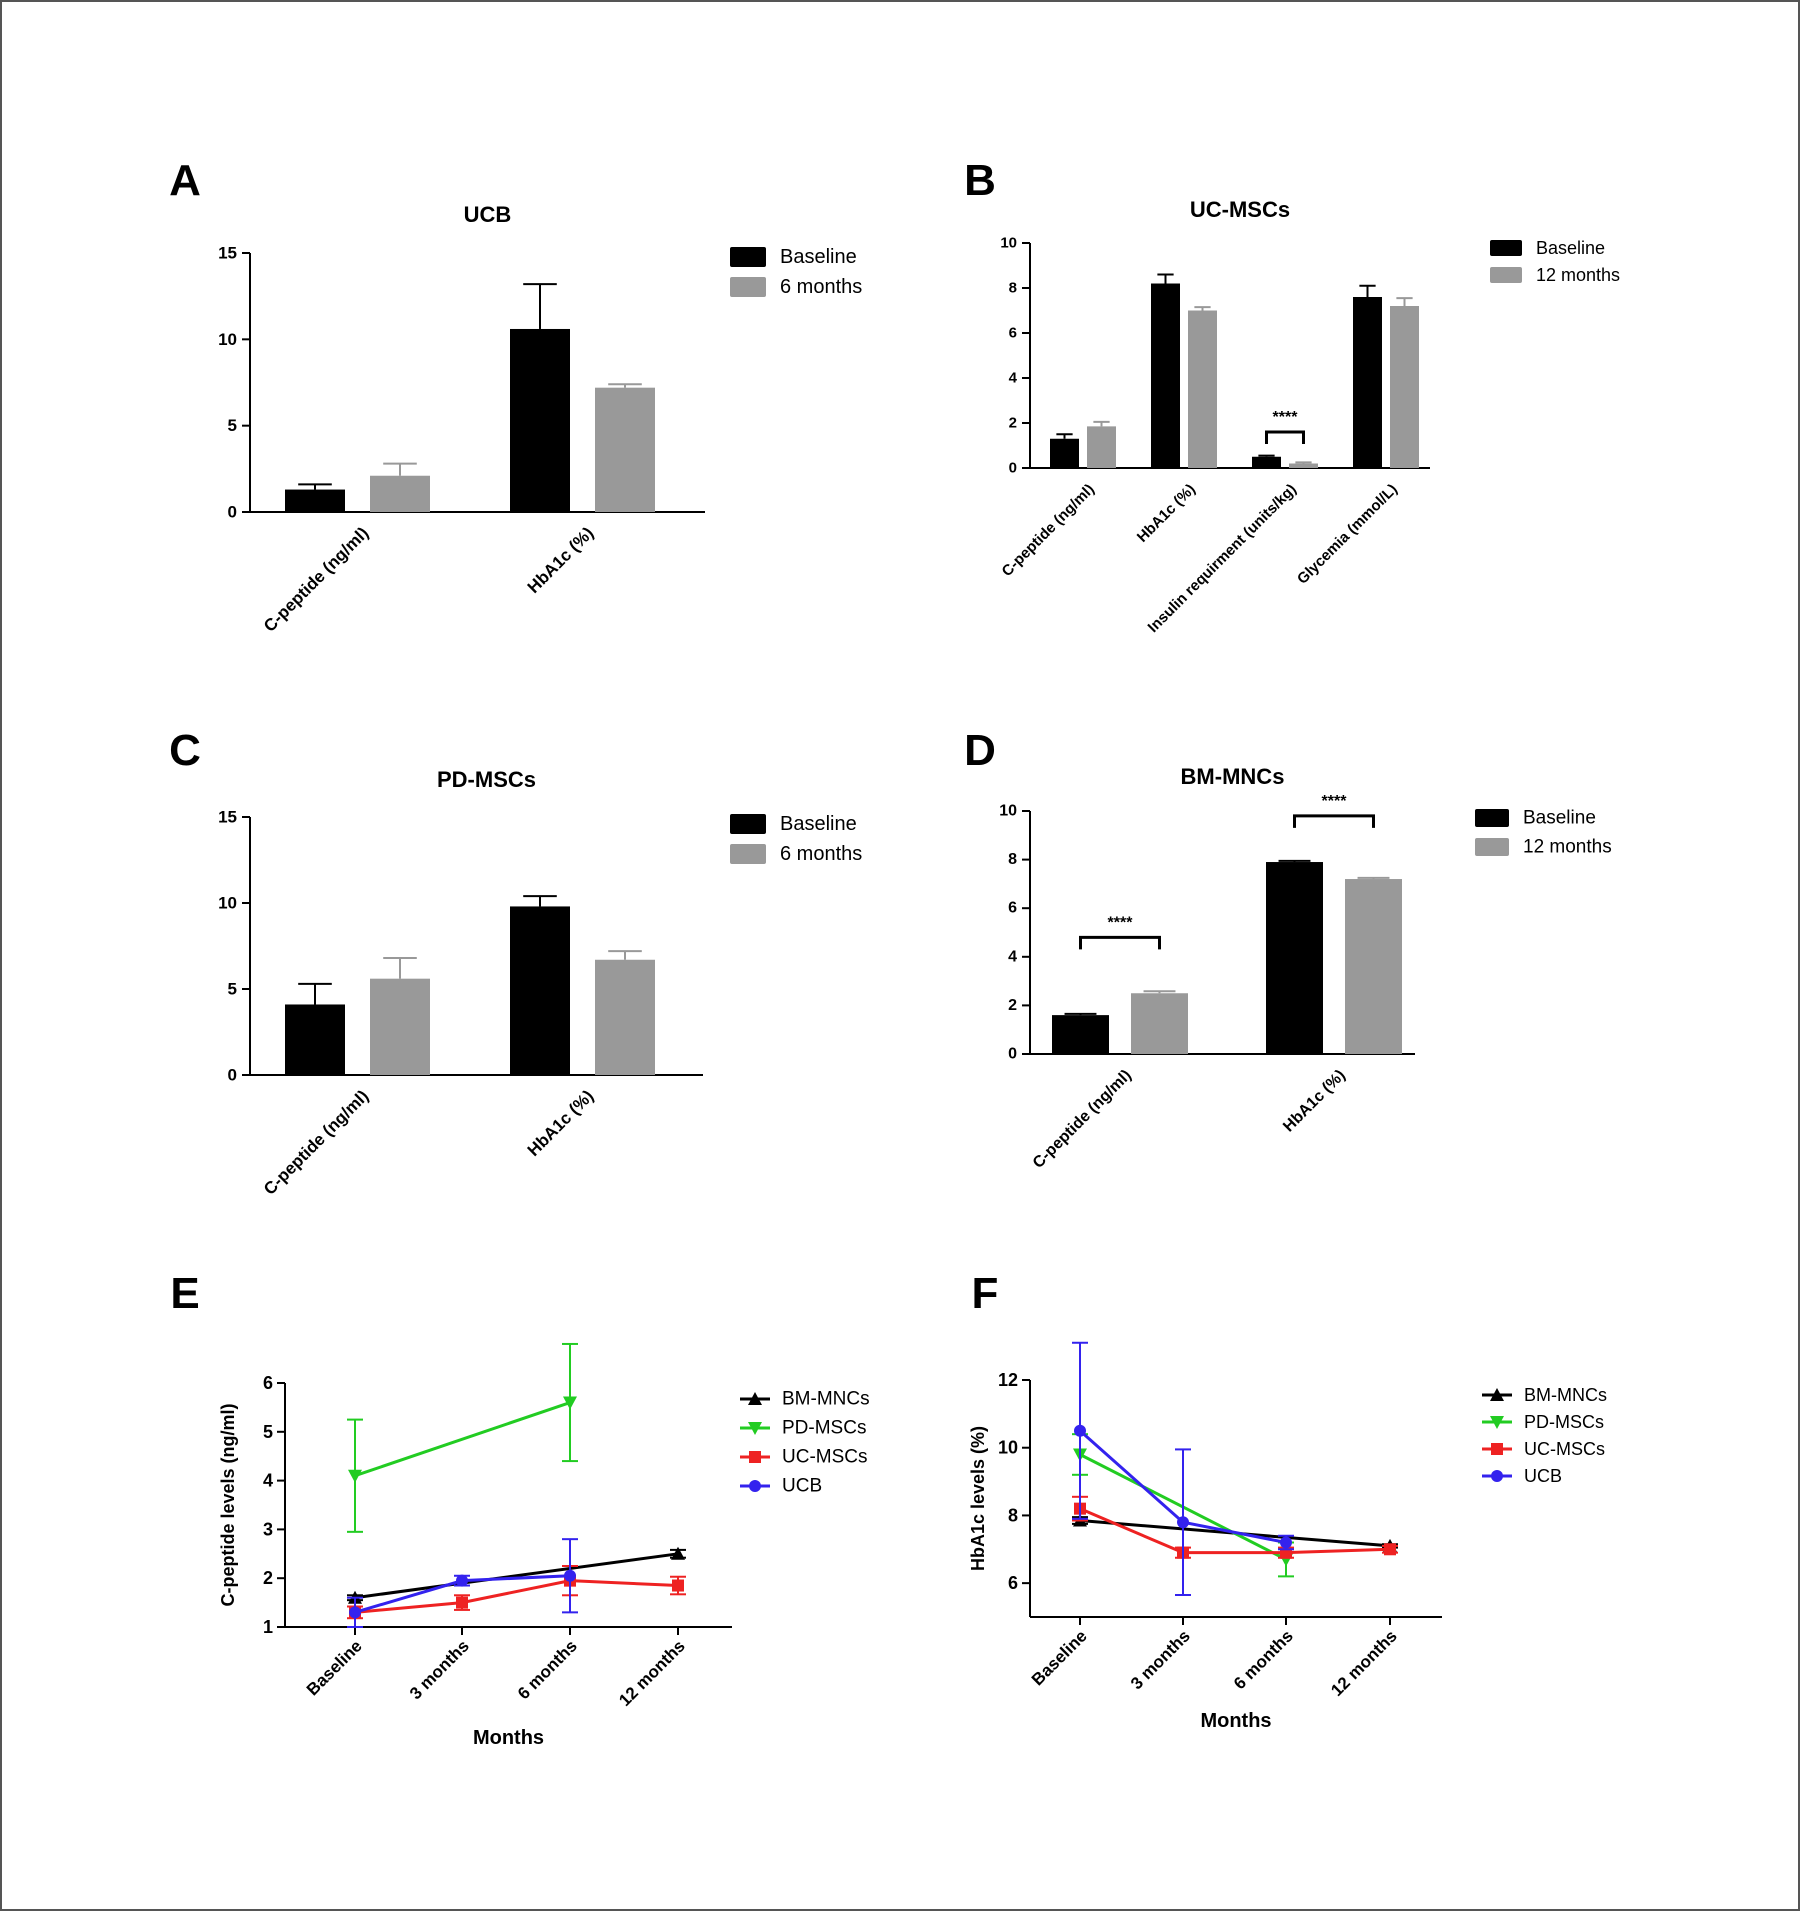  I want to click on x-axis-label: Months, so click(508, 1738).